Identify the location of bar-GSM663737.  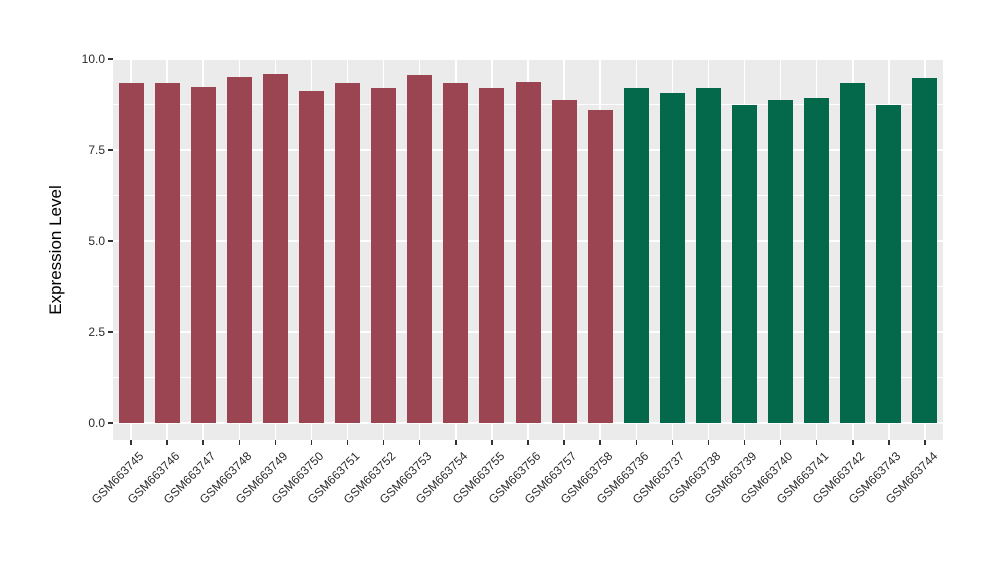
(672, 257).